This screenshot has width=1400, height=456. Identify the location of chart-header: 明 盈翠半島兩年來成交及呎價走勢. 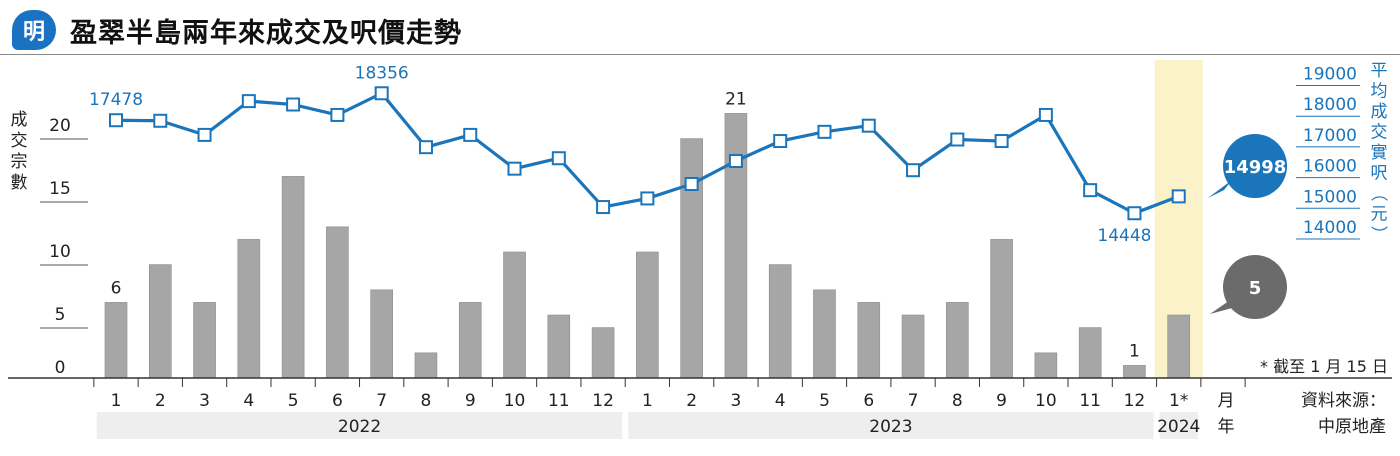
(237, 30).